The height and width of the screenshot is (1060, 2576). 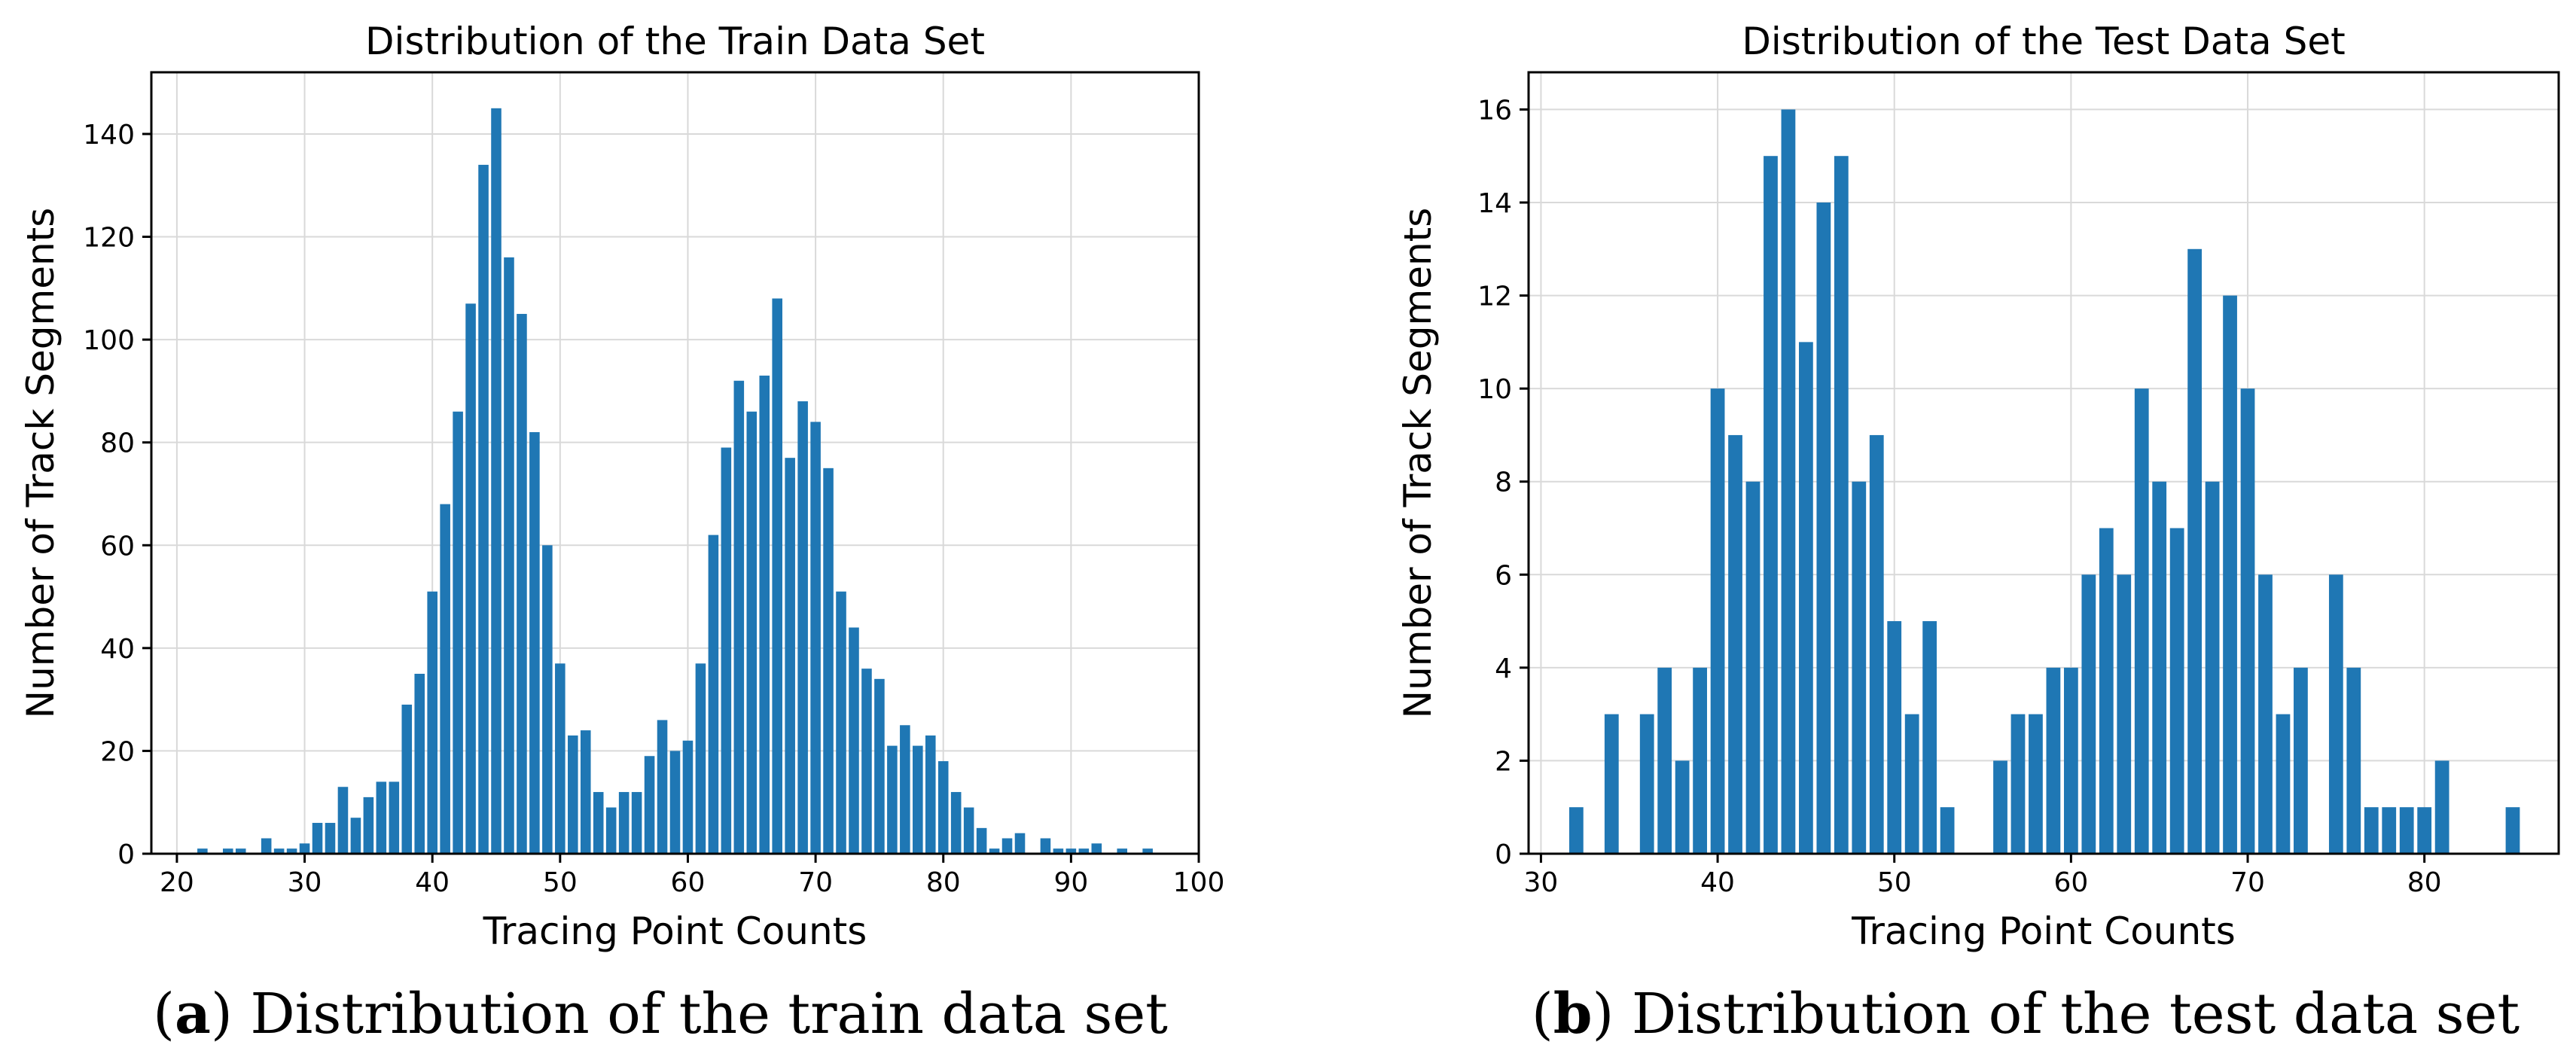 What do you see at coordinates (1503, 575) in the screenshot?
I see `test-y-tick-label: 6` at bounding box center [1503, 575].